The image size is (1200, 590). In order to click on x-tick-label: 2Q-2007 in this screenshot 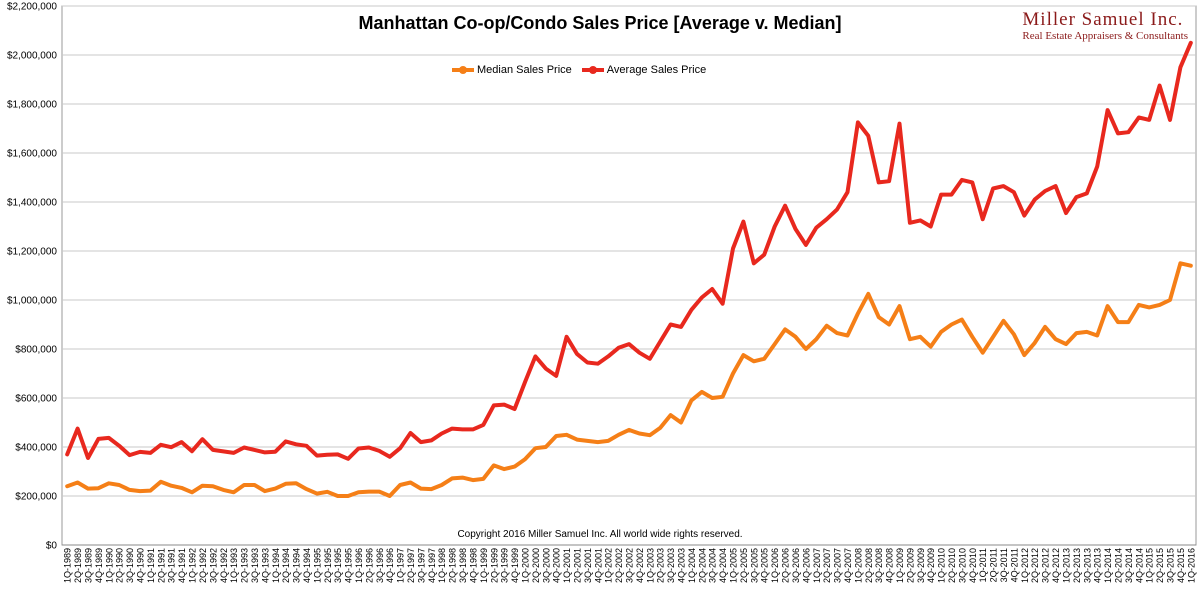, I will do `click(827, 565)`.